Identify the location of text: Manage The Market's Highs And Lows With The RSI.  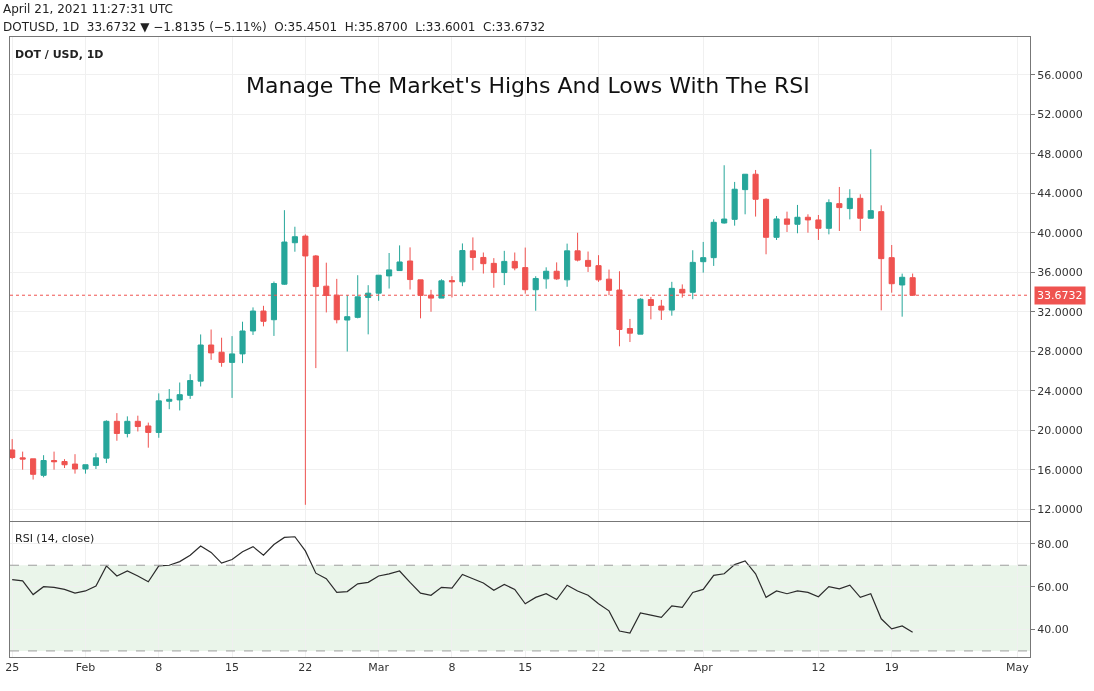
(528, 85).